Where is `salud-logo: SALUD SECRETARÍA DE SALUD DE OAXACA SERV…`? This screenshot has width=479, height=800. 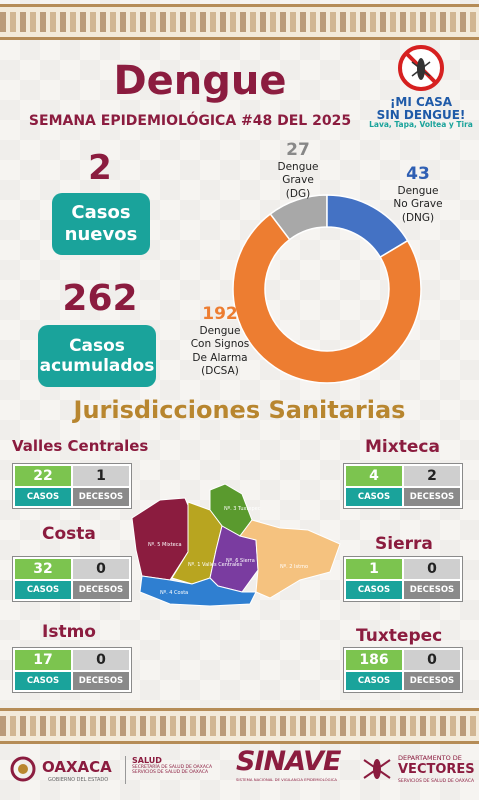 salud-logo: SALUD SECRETARÍA DE SALUD DE OAXACA SERV… is located at coordinates (182, 765).